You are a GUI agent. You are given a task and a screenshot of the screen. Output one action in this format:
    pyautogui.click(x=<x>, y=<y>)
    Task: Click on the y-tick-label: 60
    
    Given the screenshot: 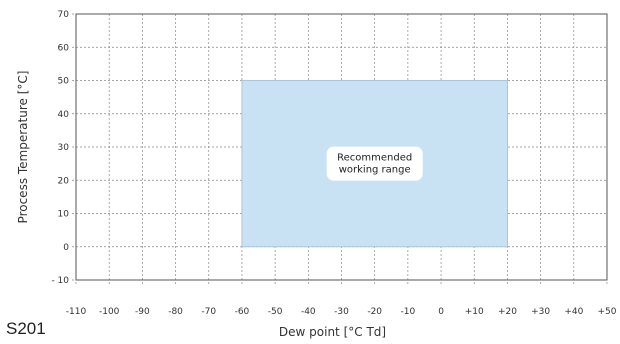 What is the action you would take?
    pyautogui.click(x=64, y=48)
    